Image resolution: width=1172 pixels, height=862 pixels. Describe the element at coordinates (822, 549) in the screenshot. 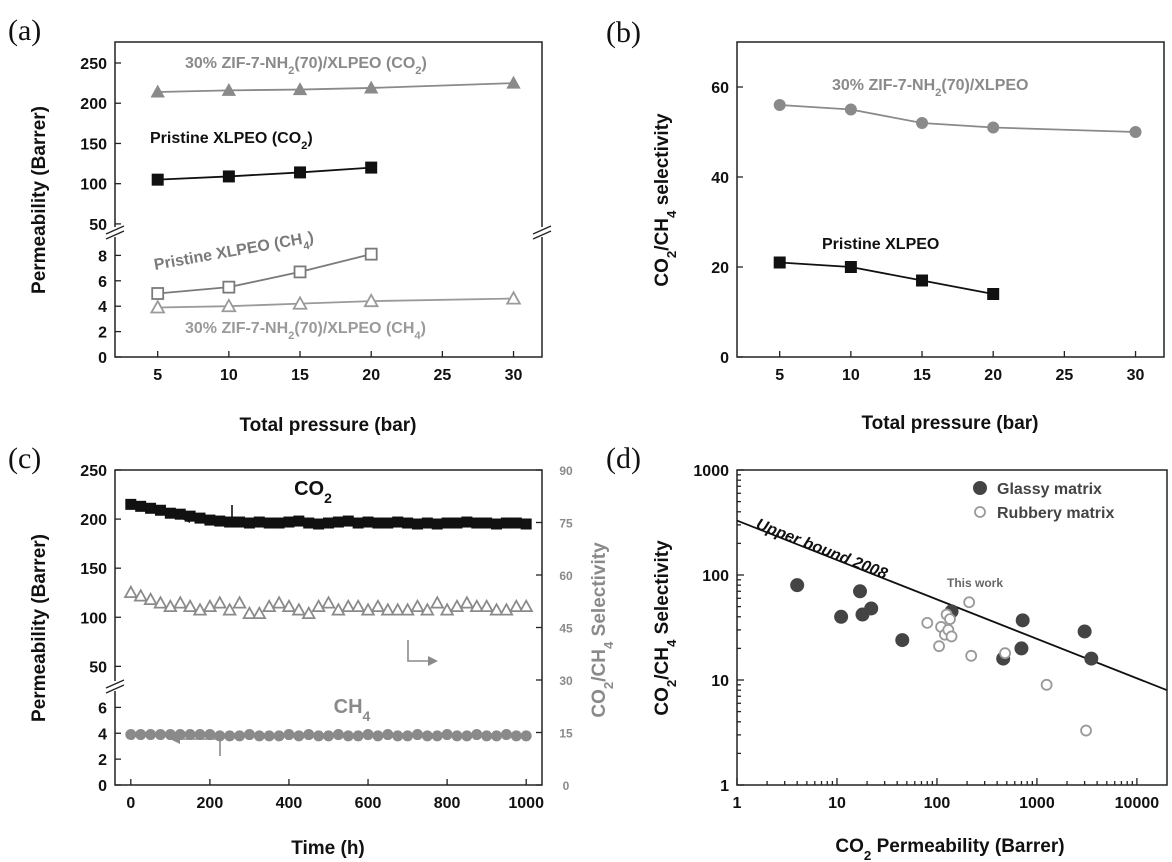

I see `upper-bound-label: Upper bound 2008` at that location.